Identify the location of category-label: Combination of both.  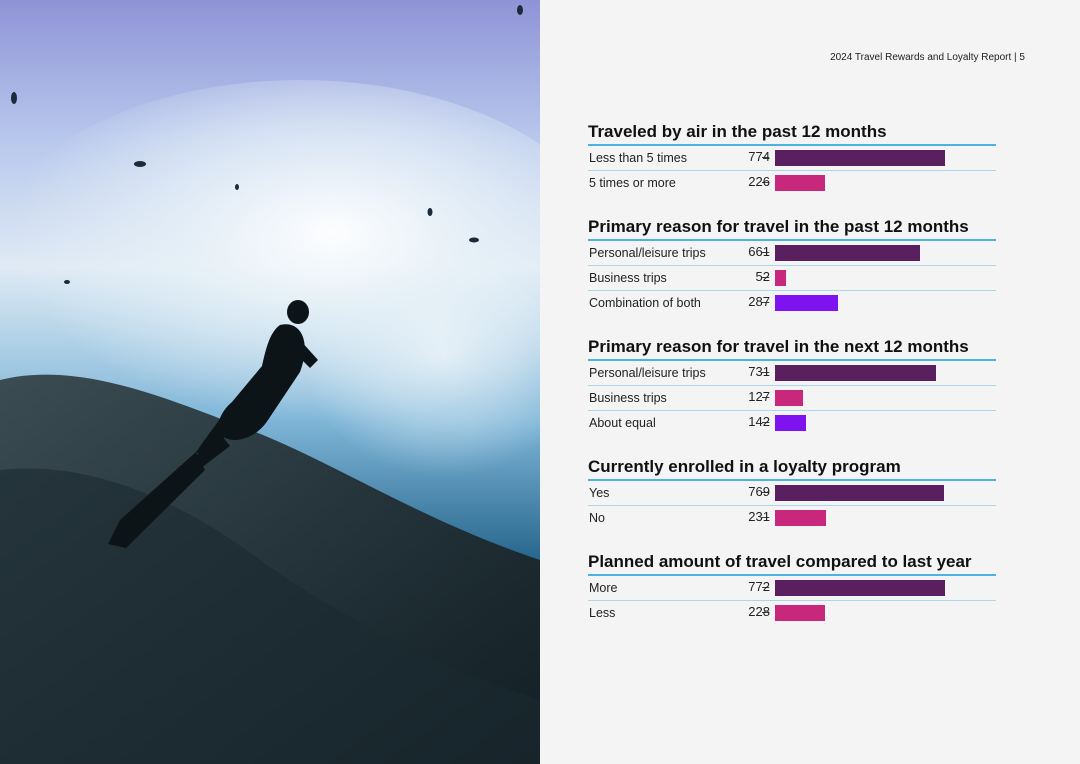
(645, 303).